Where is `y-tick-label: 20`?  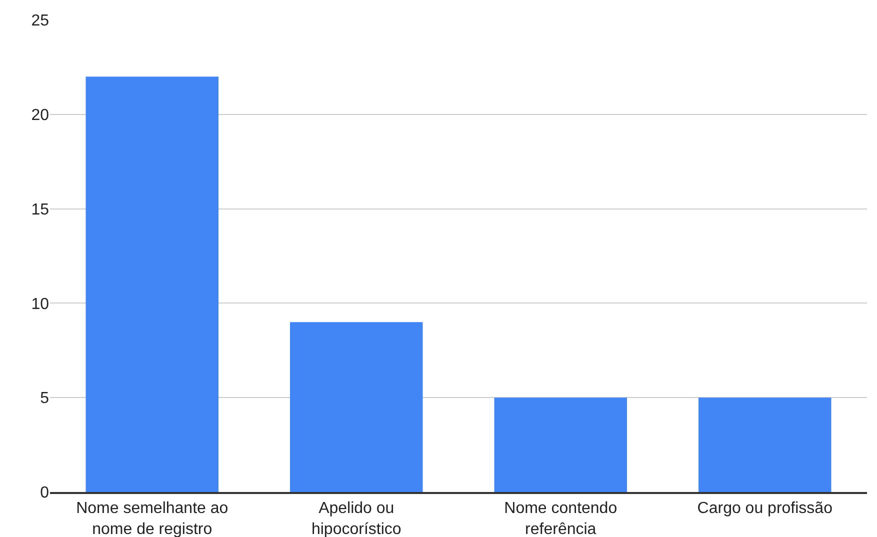
y-tick-label: 20 is located at coordinates (40, 115).